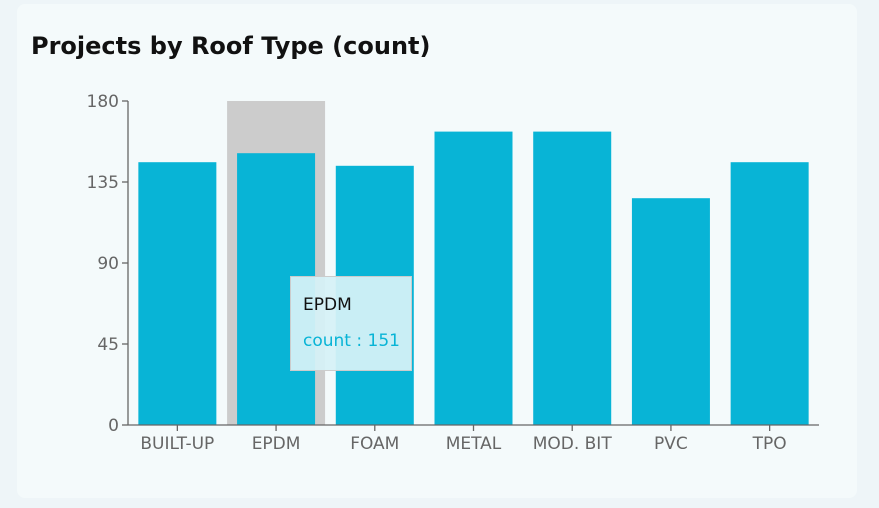 This screenshot has width=879, height=508. What do you see at coordinates (769, 293) in the screenshot?
I see `bar-tpo` at bounding box center [769, 293].